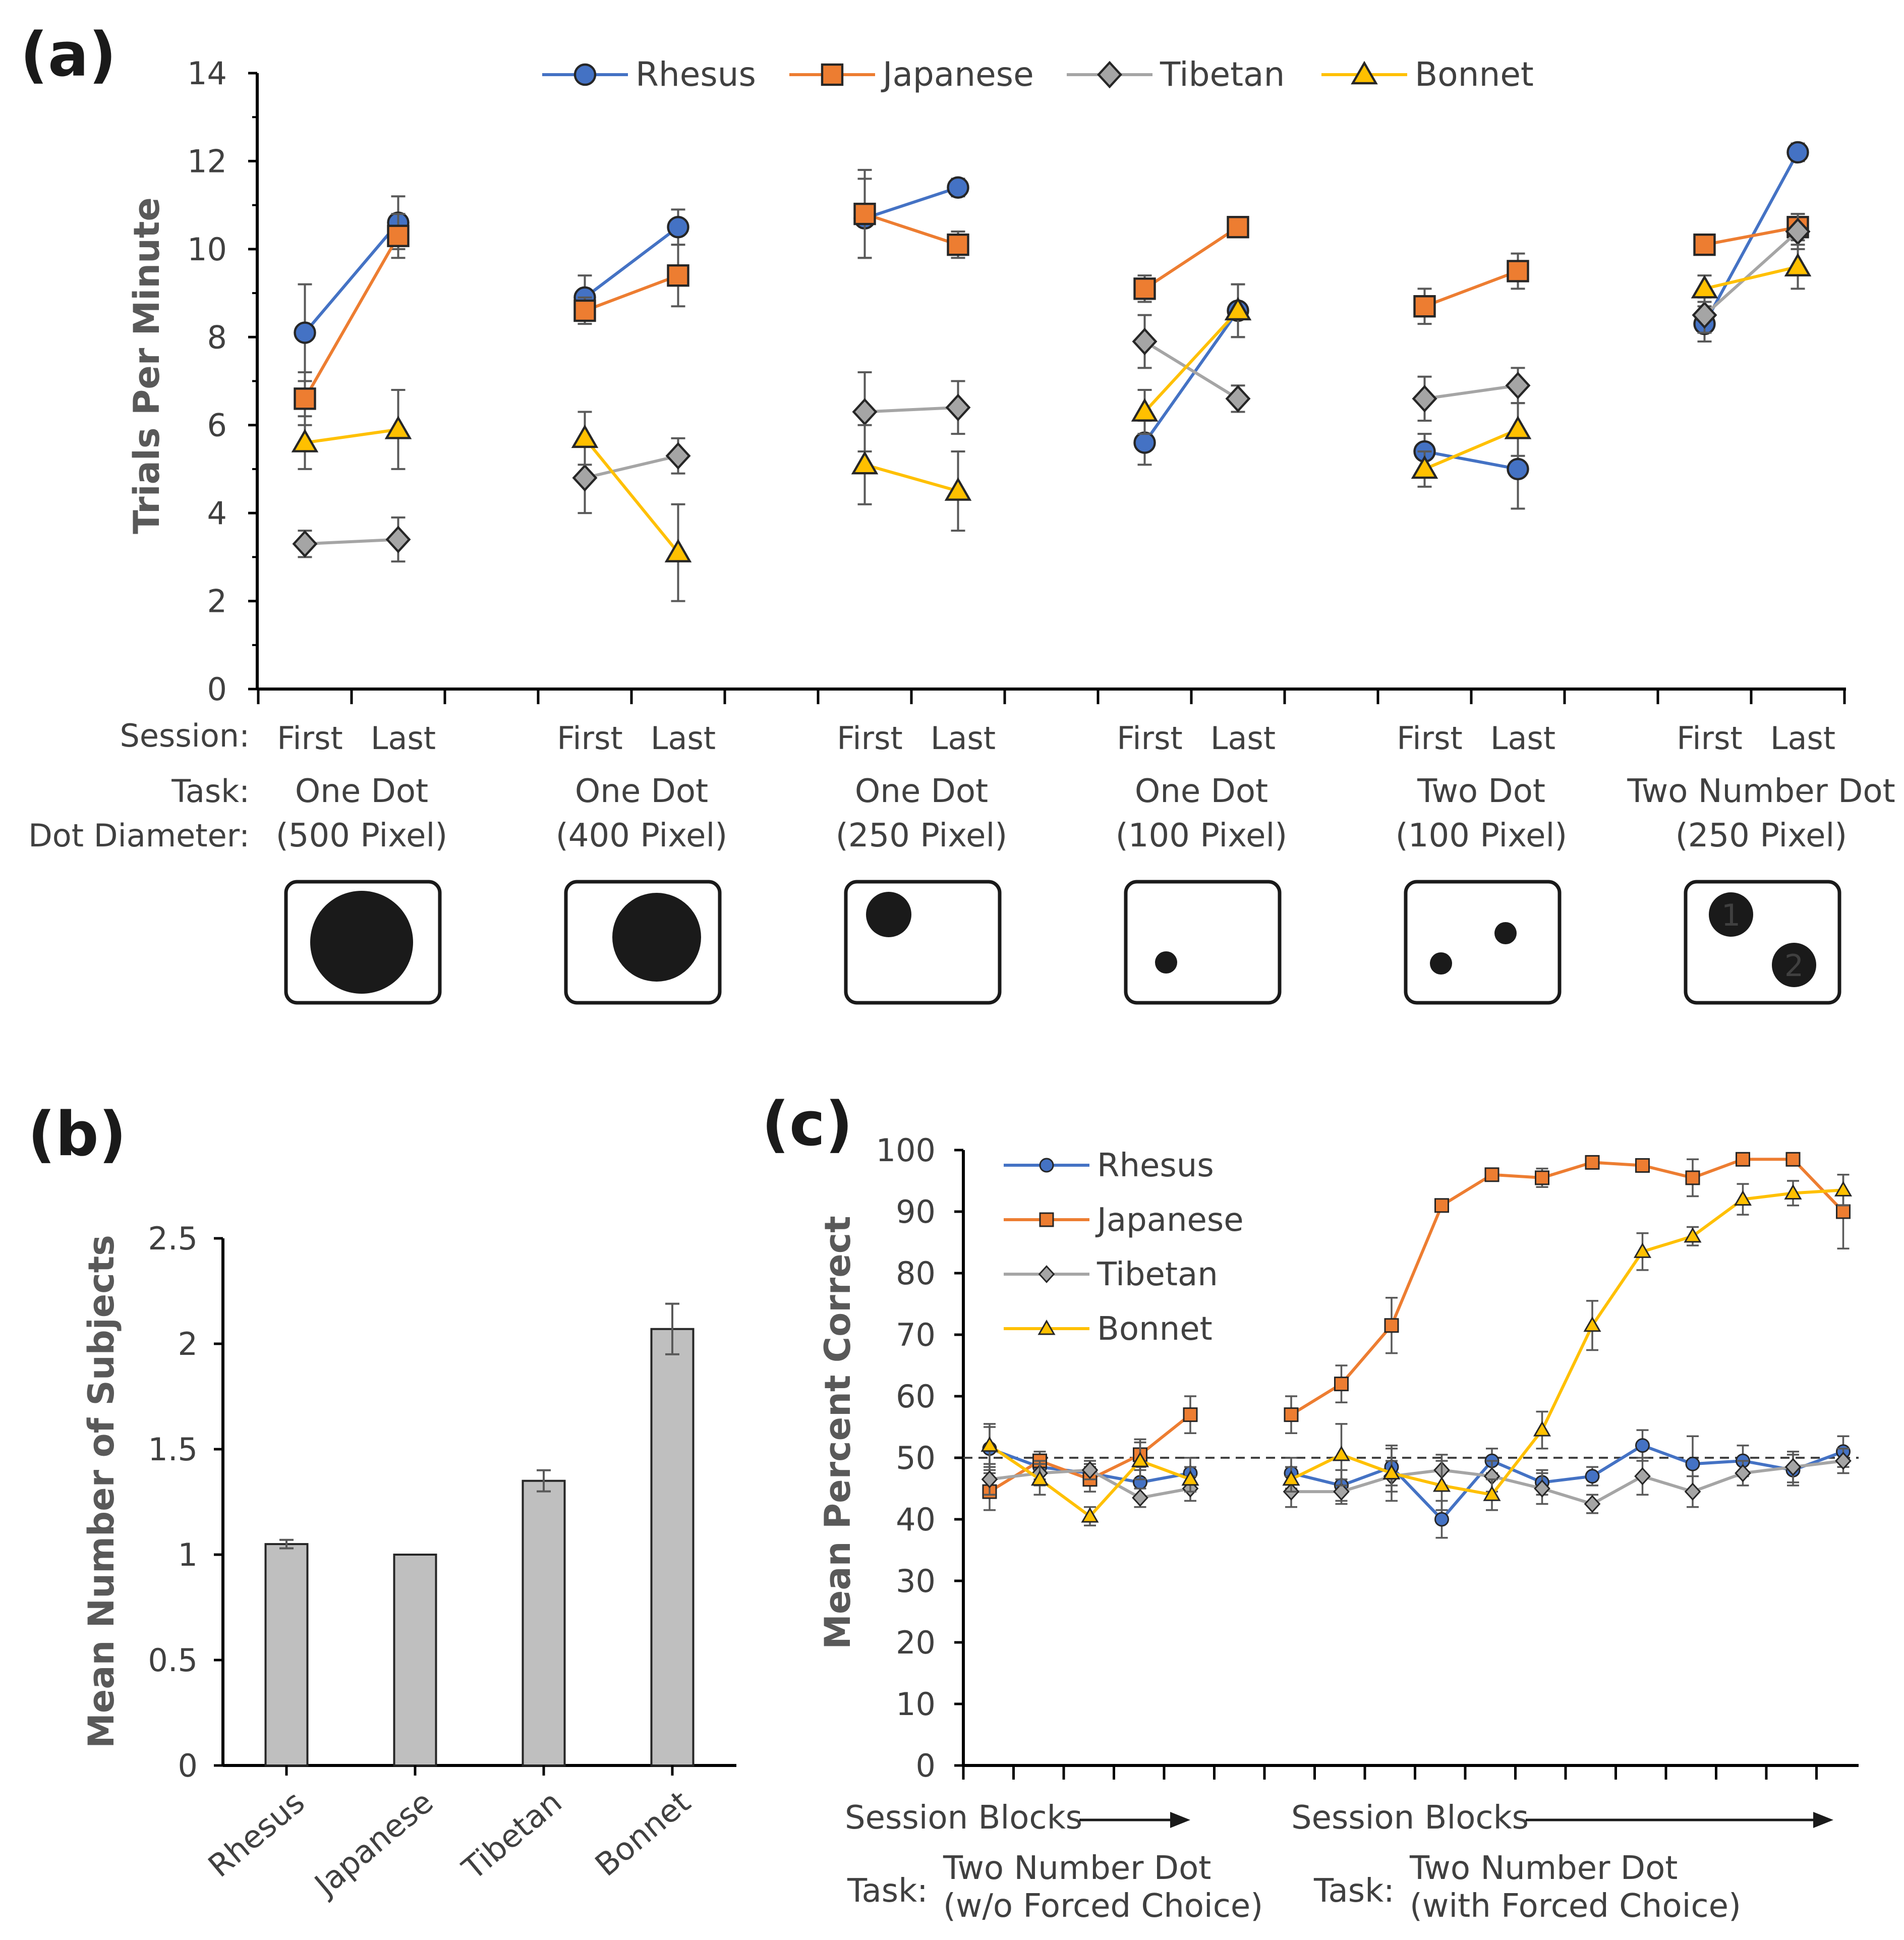 This screenshot has height=1940, width=1904. I want to click on task-row-label: Task:, so click(210, 792).